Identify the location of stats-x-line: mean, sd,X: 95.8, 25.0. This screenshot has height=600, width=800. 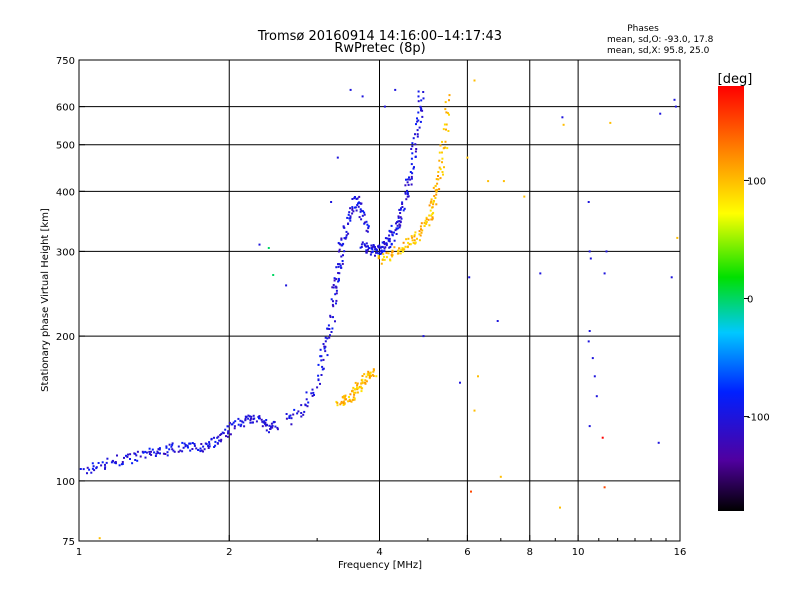
(658, 51).